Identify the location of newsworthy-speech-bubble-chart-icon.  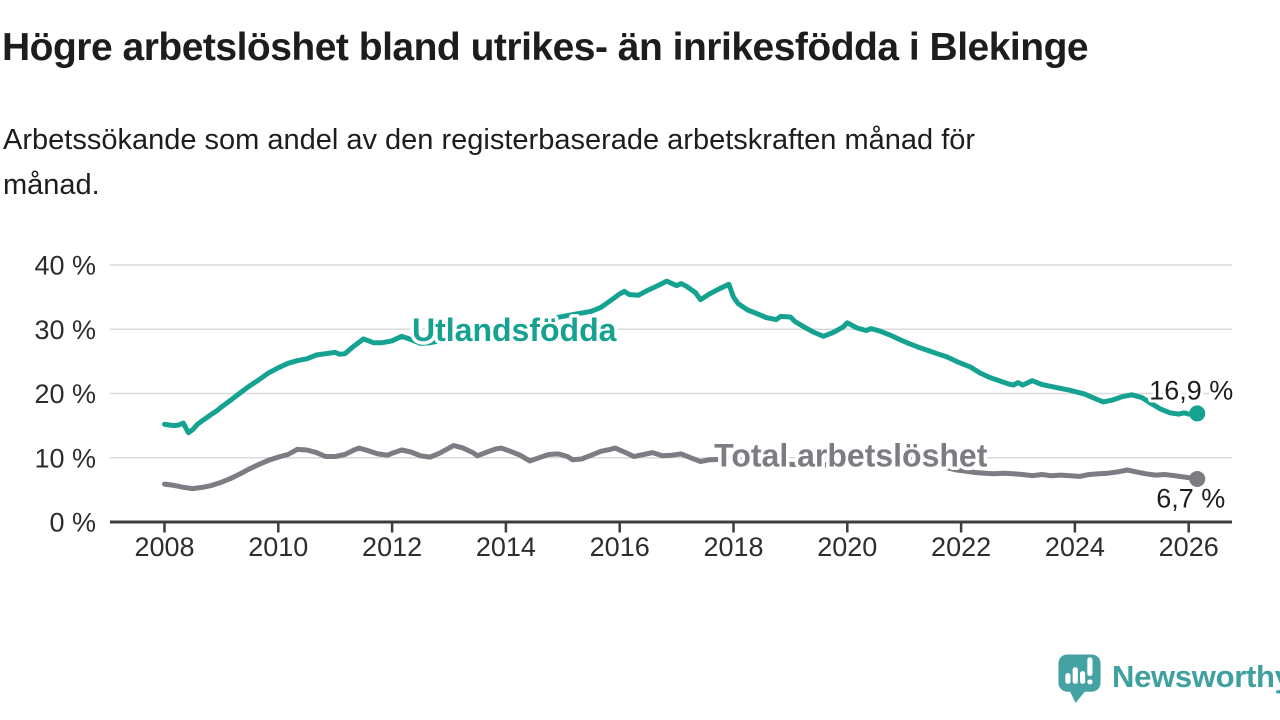
(1079, 678).